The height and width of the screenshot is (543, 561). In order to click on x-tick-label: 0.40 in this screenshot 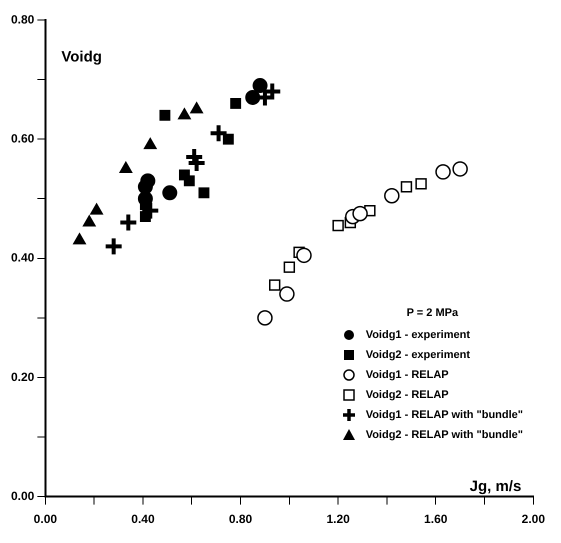, I will do `click(143, 519)`.